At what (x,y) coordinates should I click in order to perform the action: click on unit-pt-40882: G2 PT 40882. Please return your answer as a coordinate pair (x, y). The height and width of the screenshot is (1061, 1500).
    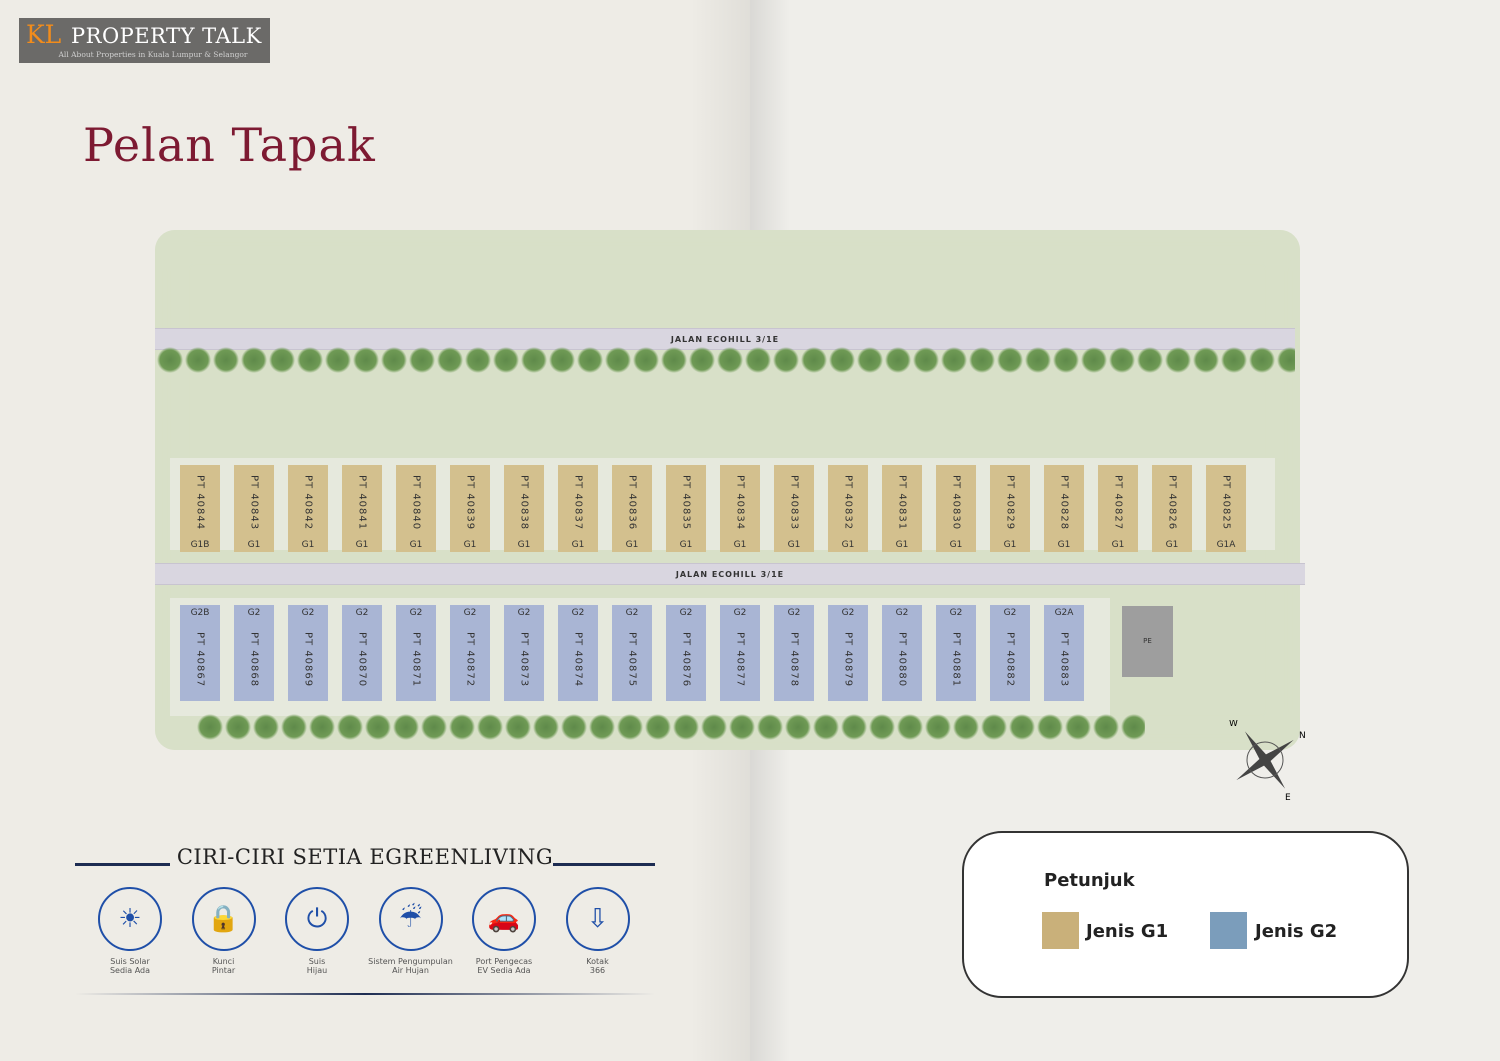
    Looking at the image, I should click on (1010, 653).